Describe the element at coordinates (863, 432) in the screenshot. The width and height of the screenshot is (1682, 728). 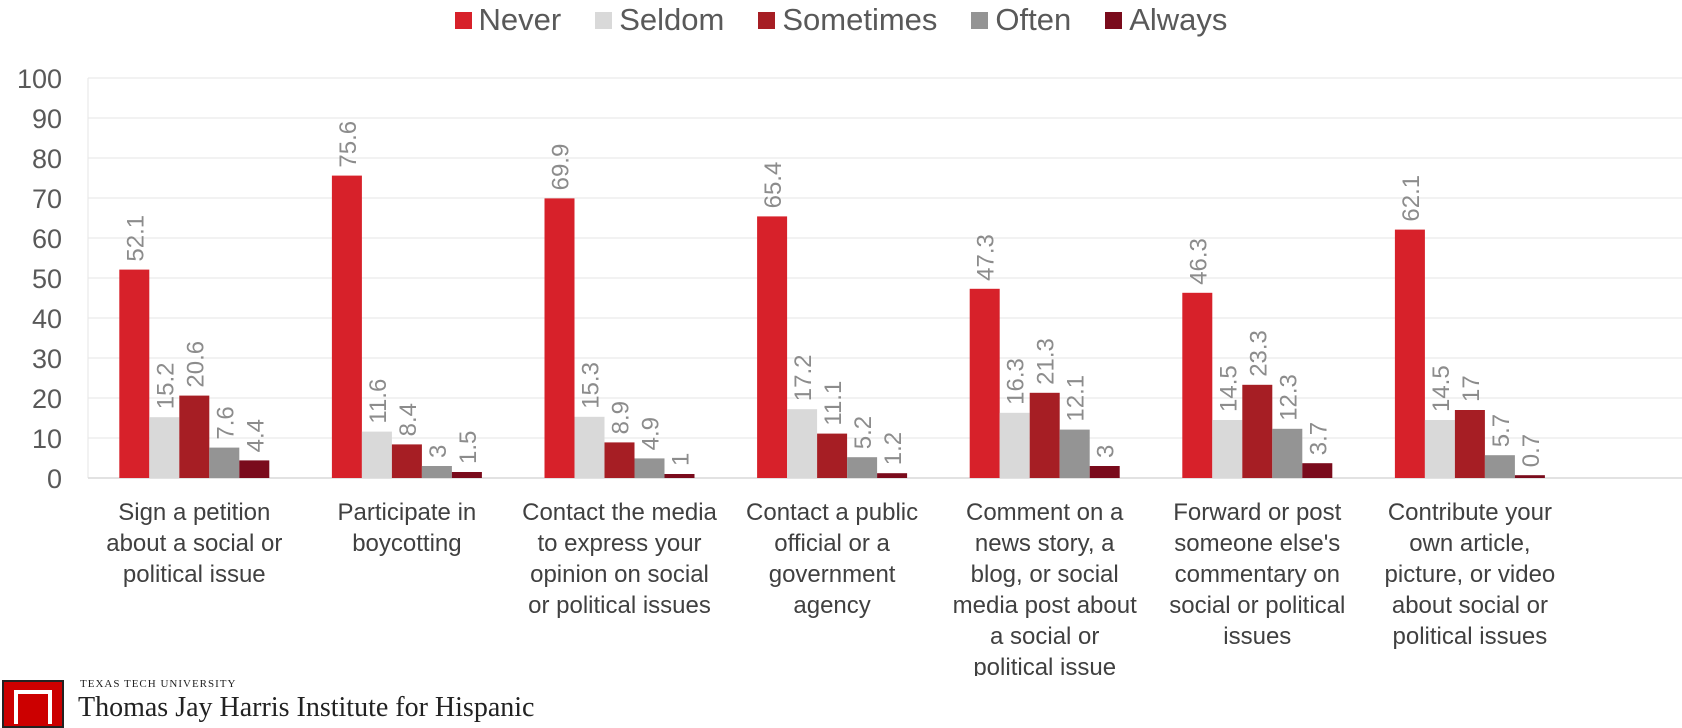
I see `data-label: 5.2` at that location.